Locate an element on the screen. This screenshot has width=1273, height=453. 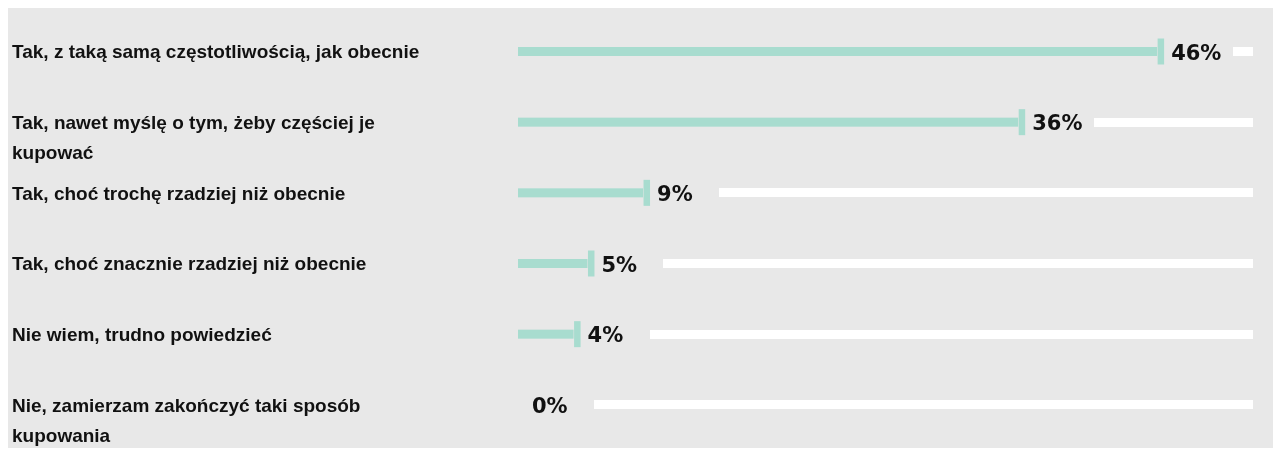
data-label: 4% is located at coordinates (605, 335).